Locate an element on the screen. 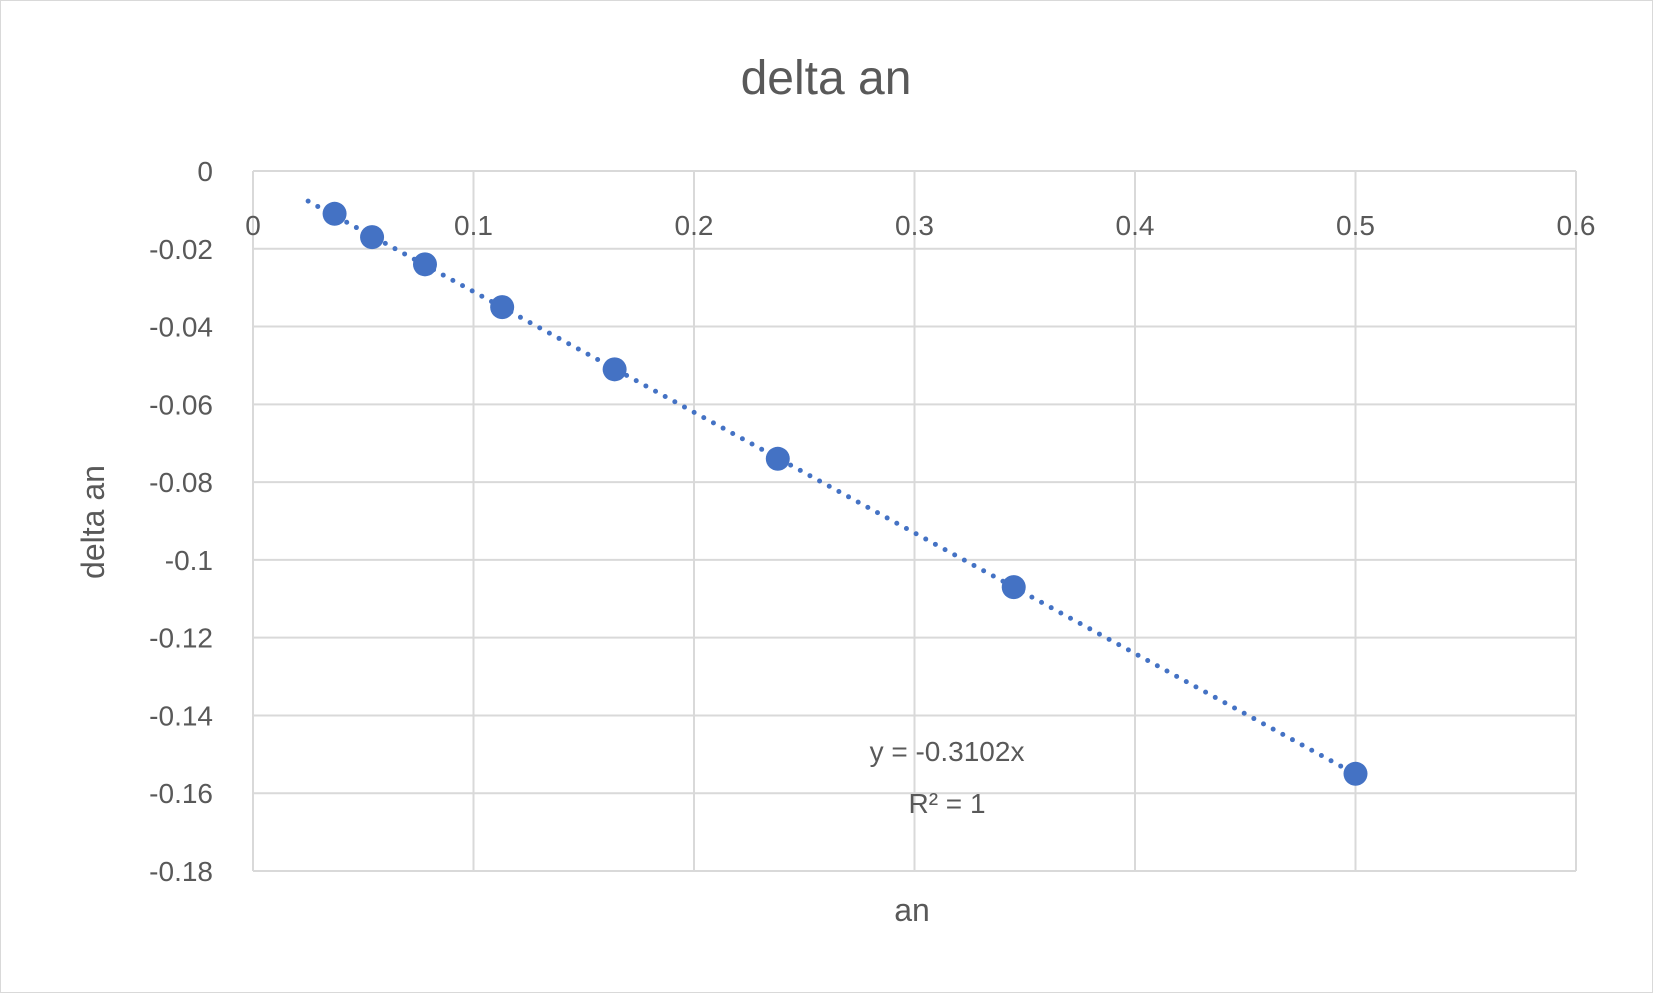  y-tick-label: -0.04 is located at coordinates (181, 327).